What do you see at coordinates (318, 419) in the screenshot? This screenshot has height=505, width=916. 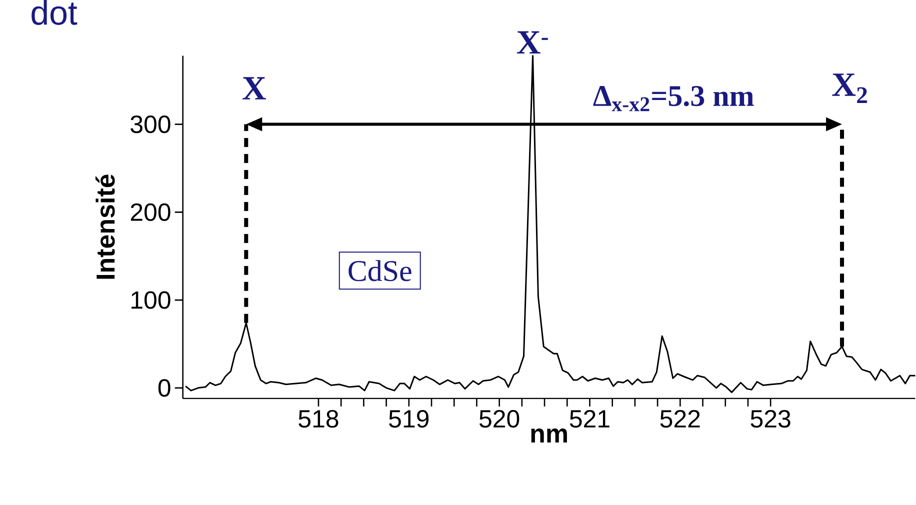 I see `x-tick-label: 518` at bounding box center [318, 419].